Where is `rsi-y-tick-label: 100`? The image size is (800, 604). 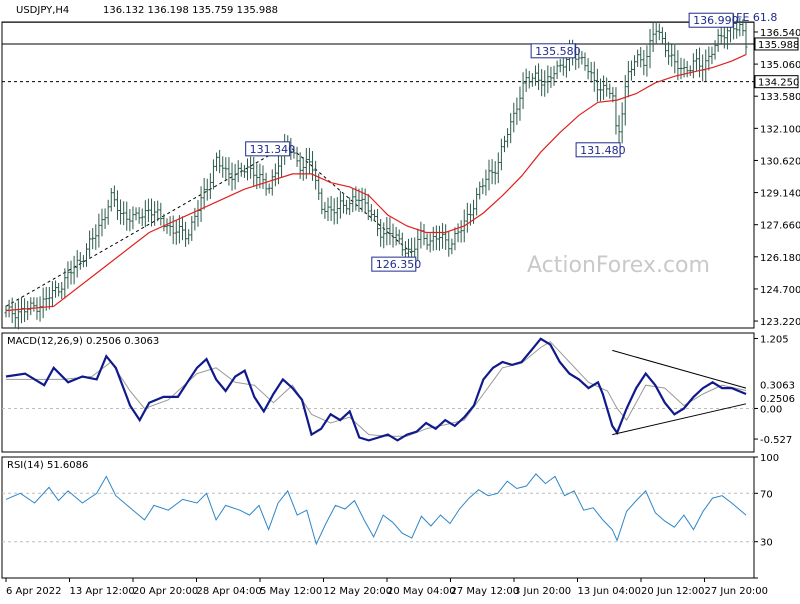
rsi-y-tick-label: 100 is located at coordinates (769, 458).